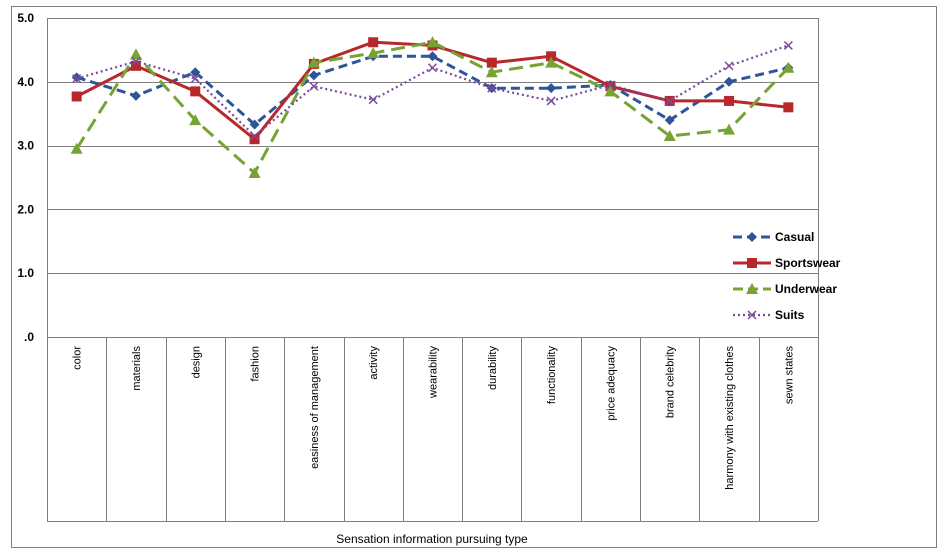 The height and width of the screenshot is (554, 948). I want to click on x-tick-label: brand celebrity, so click(671, 382).